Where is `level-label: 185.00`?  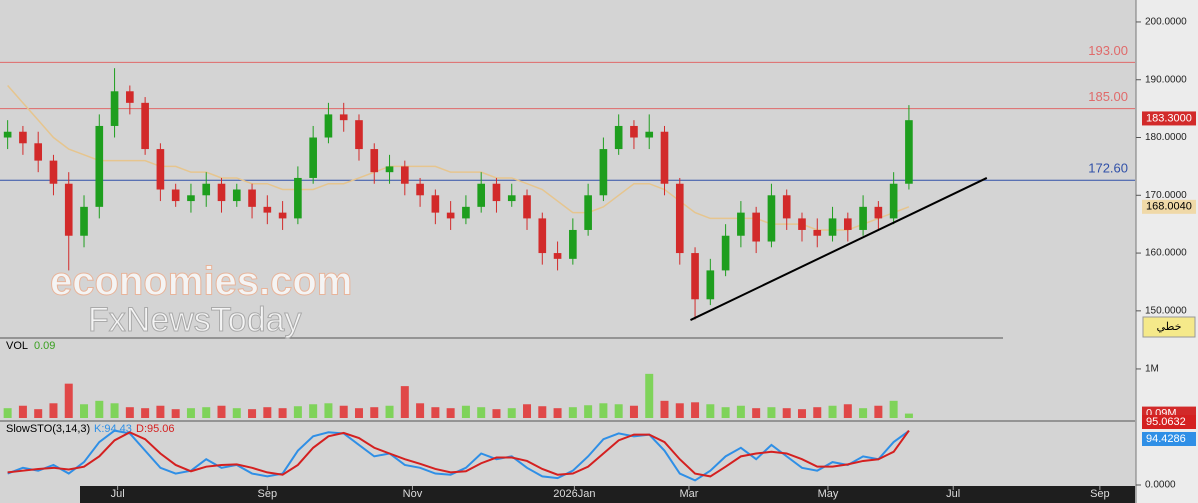
level-label: 185.00 is located at coordinates (1108, 96).